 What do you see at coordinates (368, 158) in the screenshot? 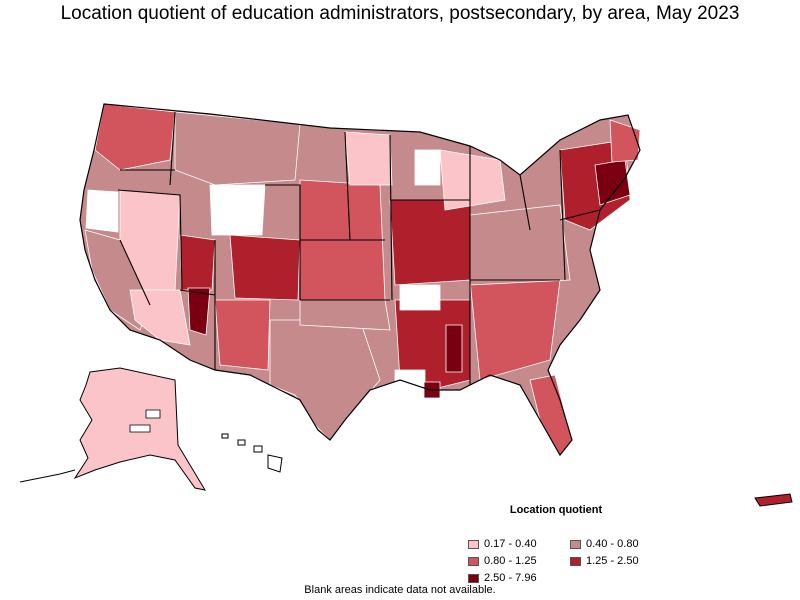
I see `region-dakotas-mn` at bounding box center [368, 158].